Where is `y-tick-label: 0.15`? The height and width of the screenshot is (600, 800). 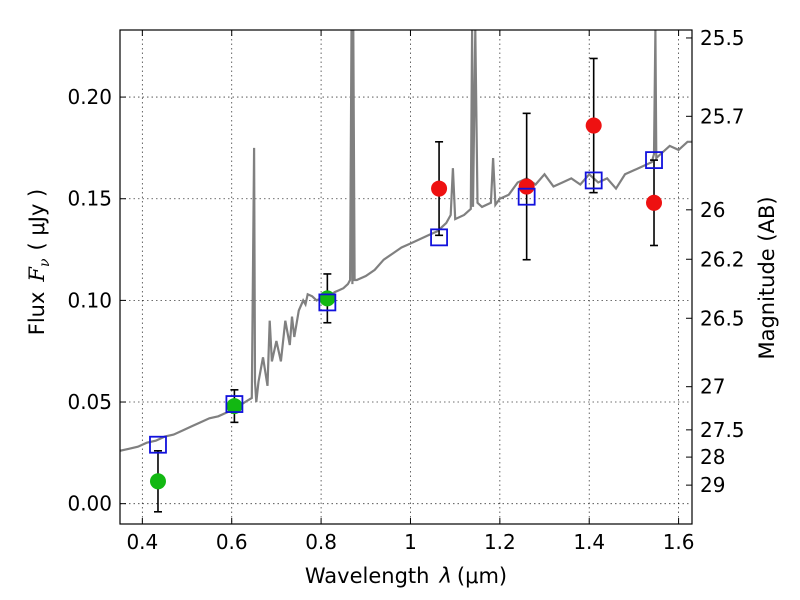
y-tick-label: 0.15 is located at coordinates (89, 199).